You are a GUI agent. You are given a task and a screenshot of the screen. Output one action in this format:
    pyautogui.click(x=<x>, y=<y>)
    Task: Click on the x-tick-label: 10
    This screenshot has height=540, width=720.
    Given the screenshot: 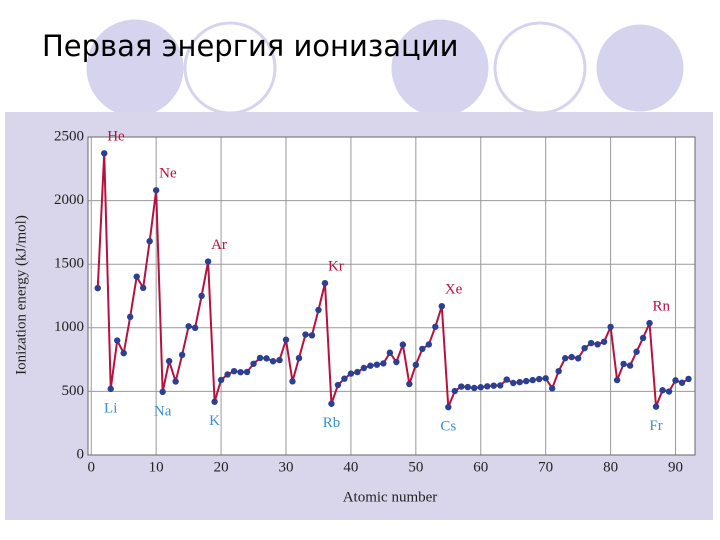 What is the action you would take?
    pyautogui.click(x=156, y=467)
    